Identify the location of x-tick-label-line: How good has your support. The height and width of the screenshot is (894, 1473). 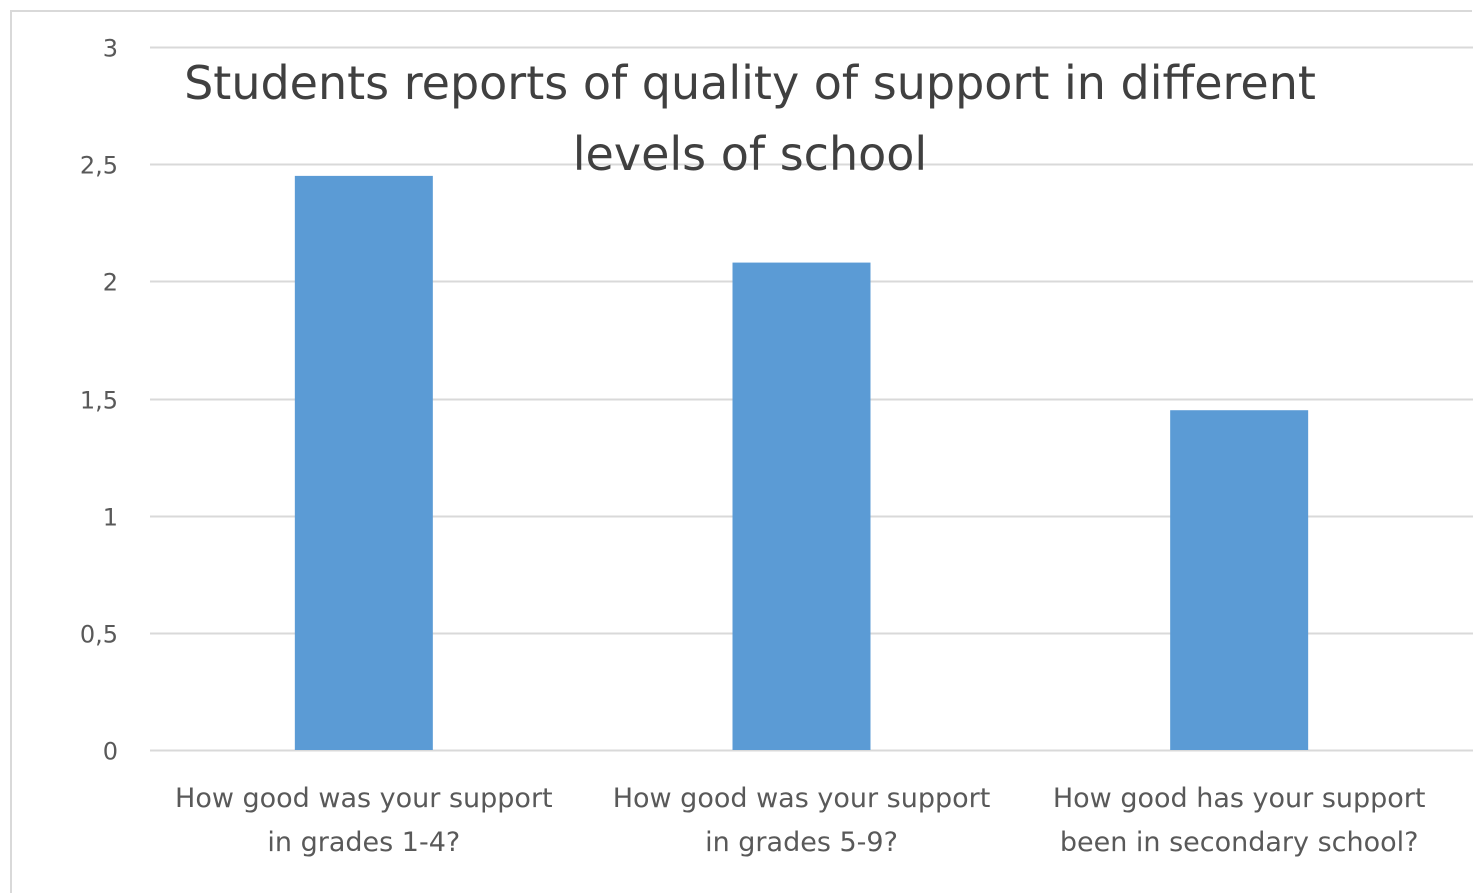
(1239, 798).